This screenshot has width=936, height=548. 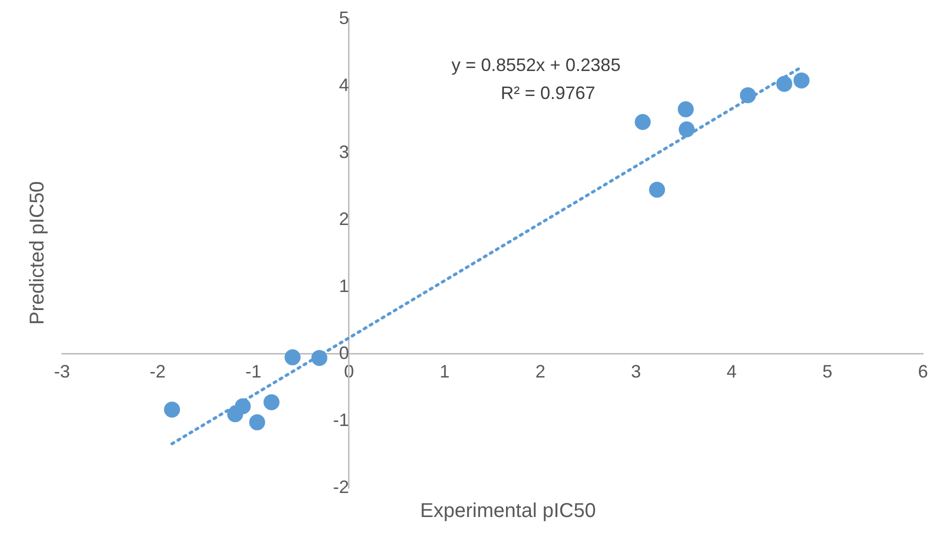 I want to click on annotation: y = 0.8552x + 0.2385, so click(x=536, y=64).